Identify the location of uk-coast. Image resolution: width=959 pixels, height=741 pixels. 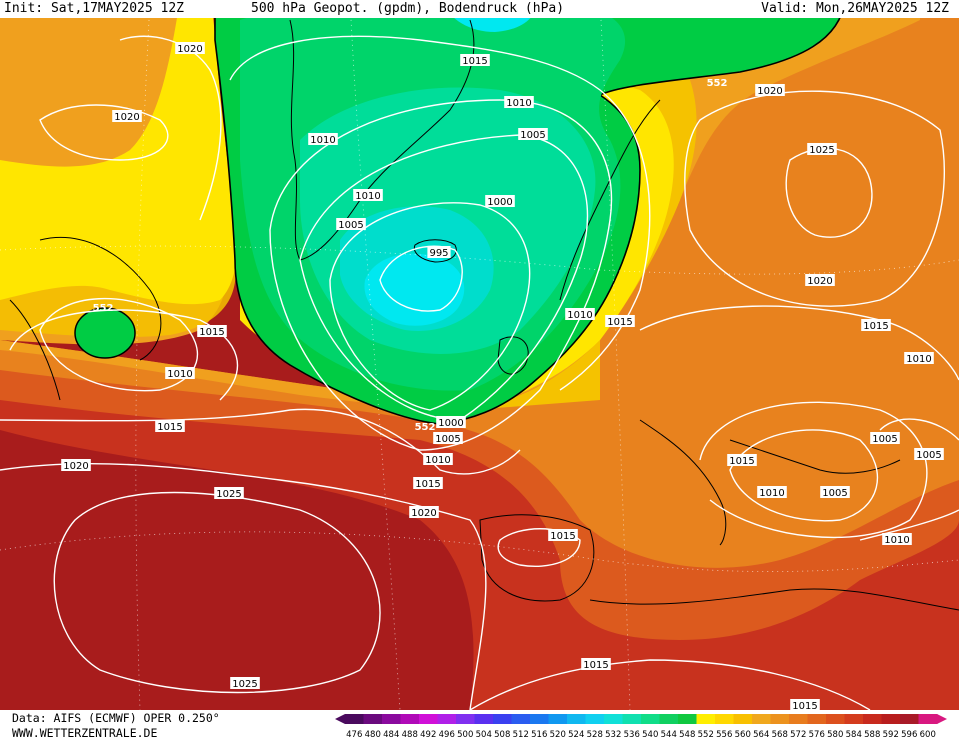
(513, 355).